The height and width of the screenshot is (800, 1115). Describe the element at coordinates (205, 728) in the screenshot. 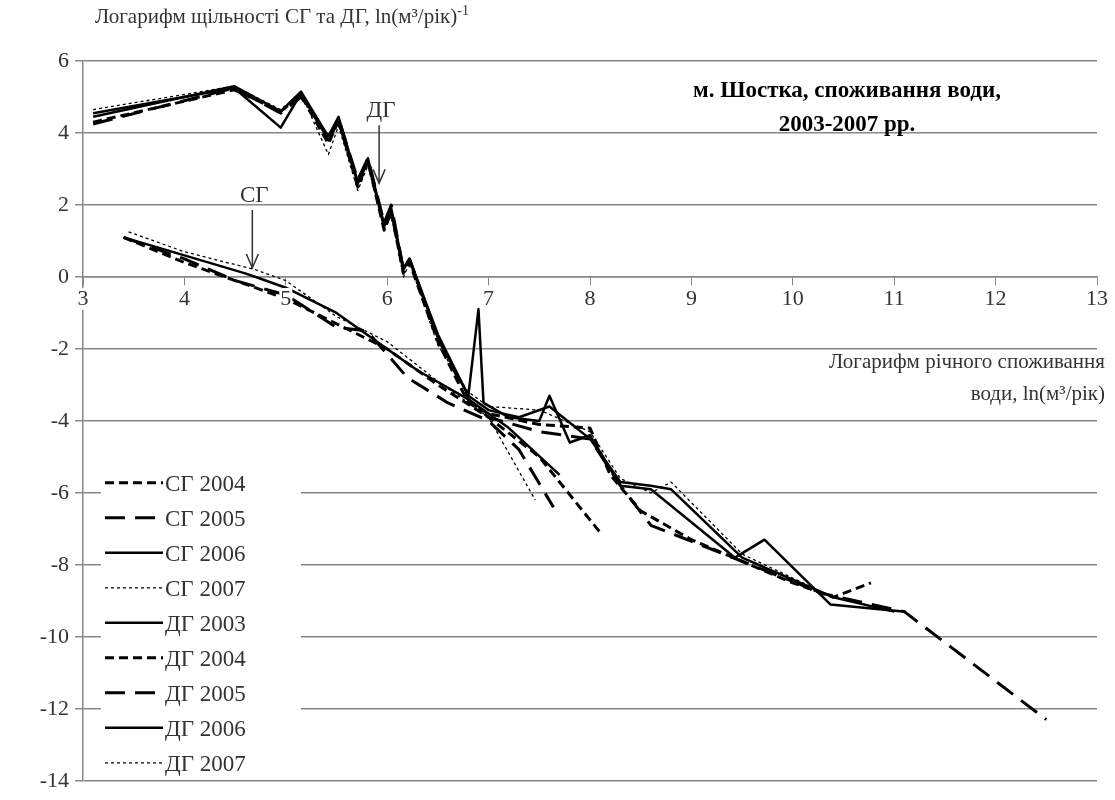

I see `legend-label: ДГ 2006` at that location.